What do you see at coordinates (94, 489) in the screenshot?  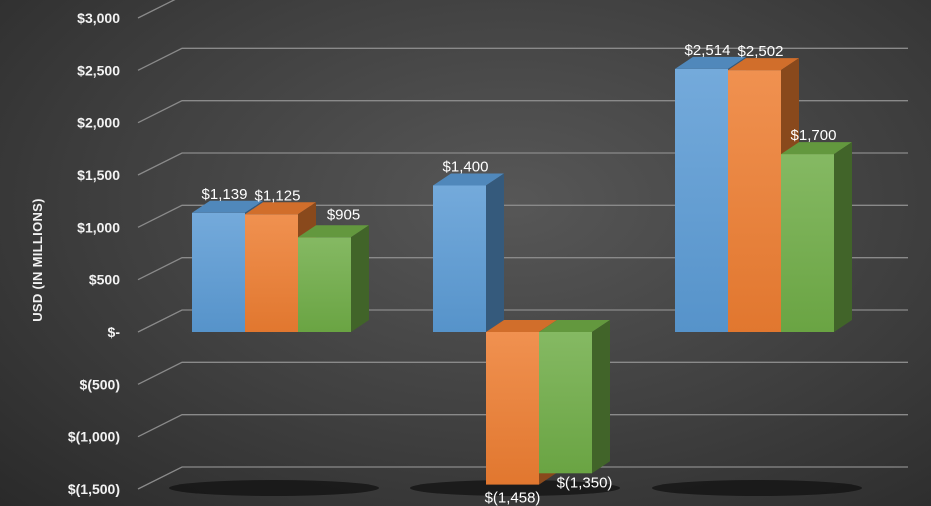 I see `y-tick-label: $(1,500)` at bounding box center [94, 489].